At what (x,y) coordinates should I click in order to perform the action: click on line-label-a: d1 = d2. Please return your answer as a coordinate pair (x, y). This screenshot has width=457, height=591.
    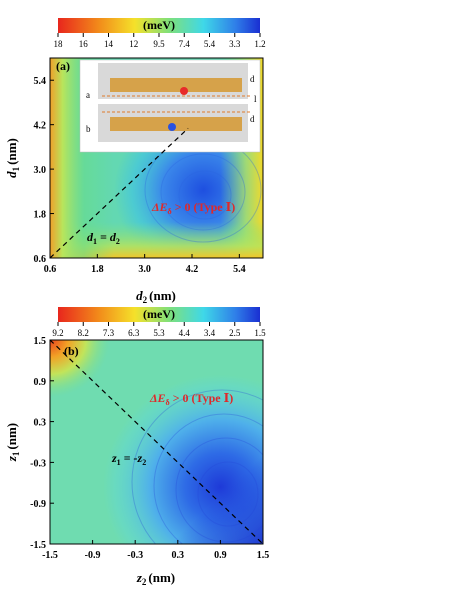
    Looking at the image, I should click on (103, 238).